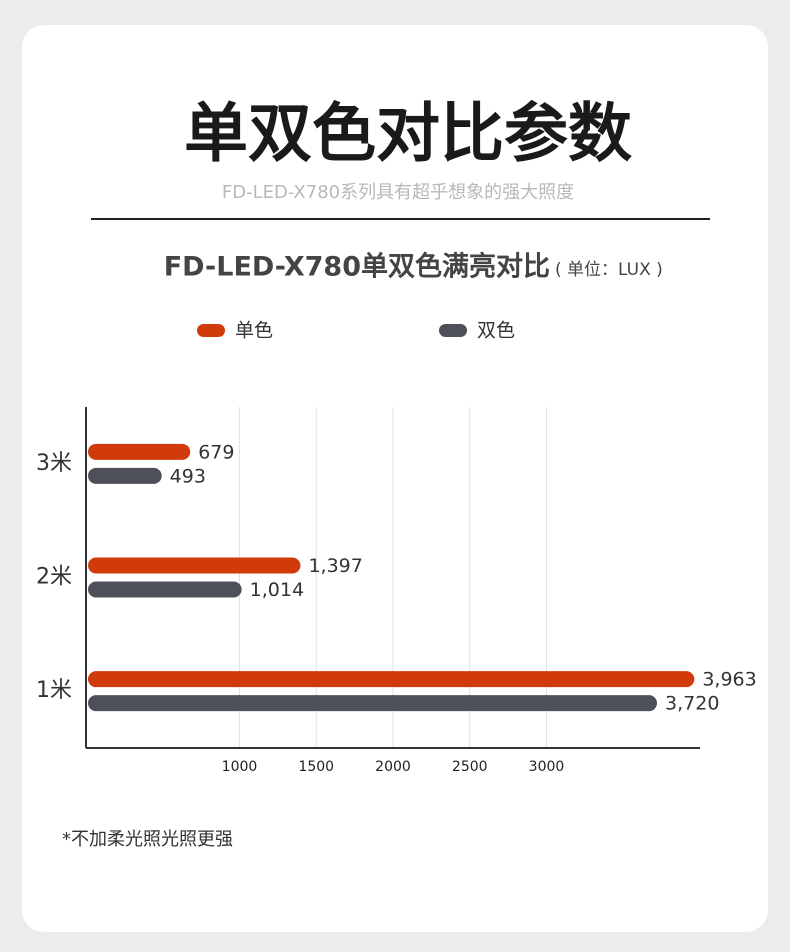  I want to click on footnote: *不加柔光照光照更强, so click(147, 839).